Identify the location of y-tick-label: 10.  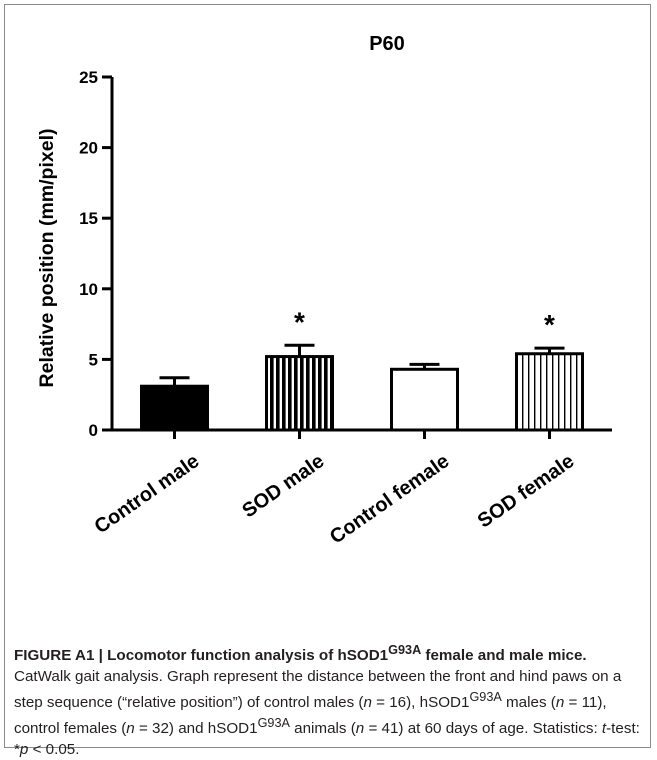
(88, 289).